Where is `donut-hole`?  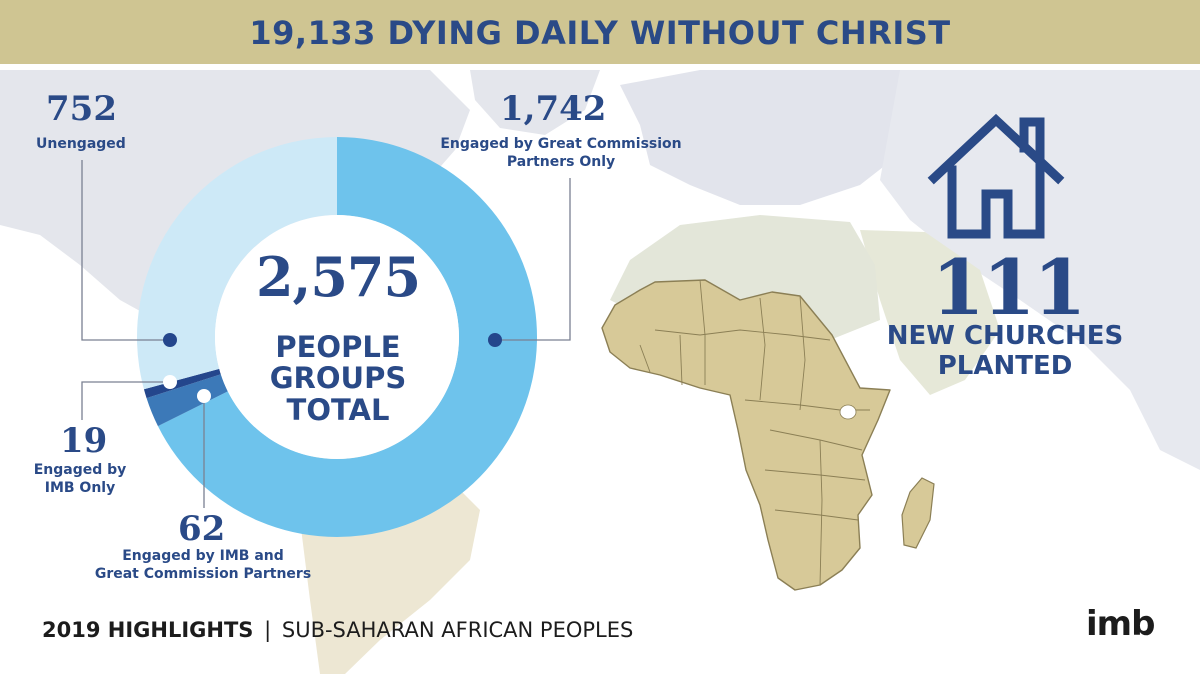
donut-hole is located at coordinates (337, 337).